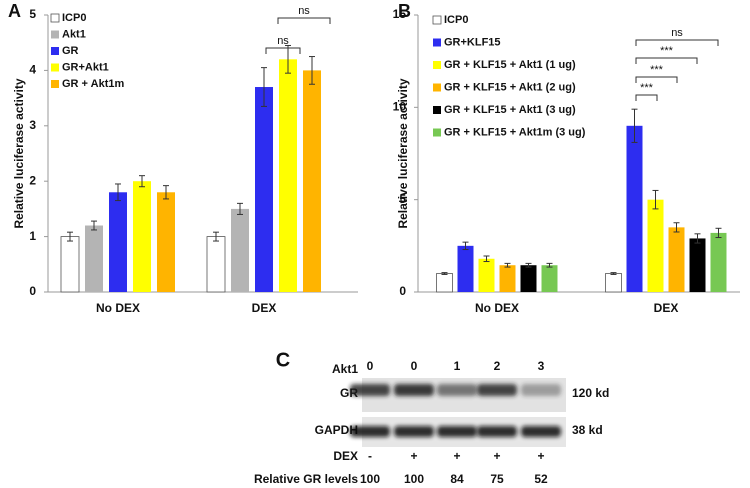 The height and width of the screenshot is (488, 750). I want to click on x-tick-label: No DEX, so click(118, 308).